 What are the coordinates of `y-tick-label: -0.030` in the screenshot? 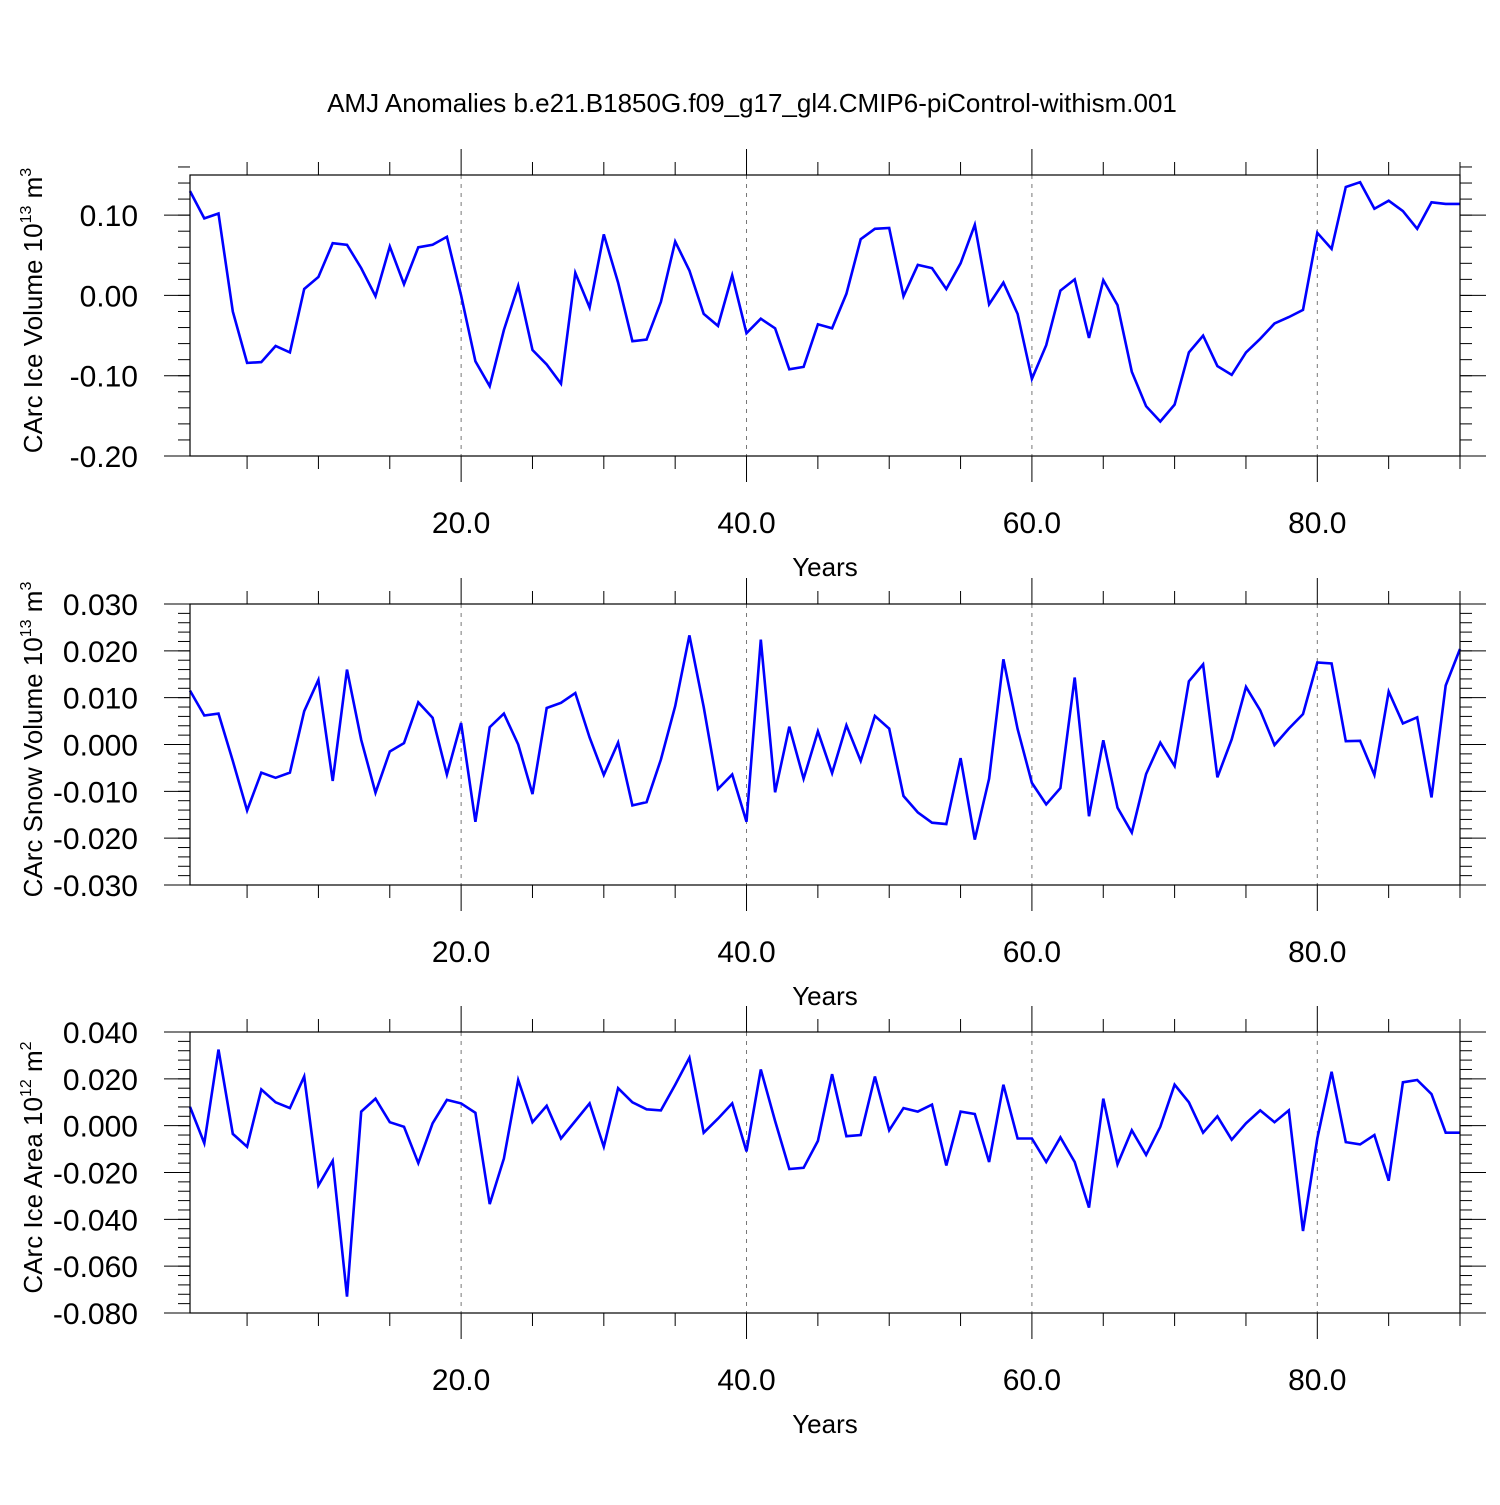 It's located at (95, 886).